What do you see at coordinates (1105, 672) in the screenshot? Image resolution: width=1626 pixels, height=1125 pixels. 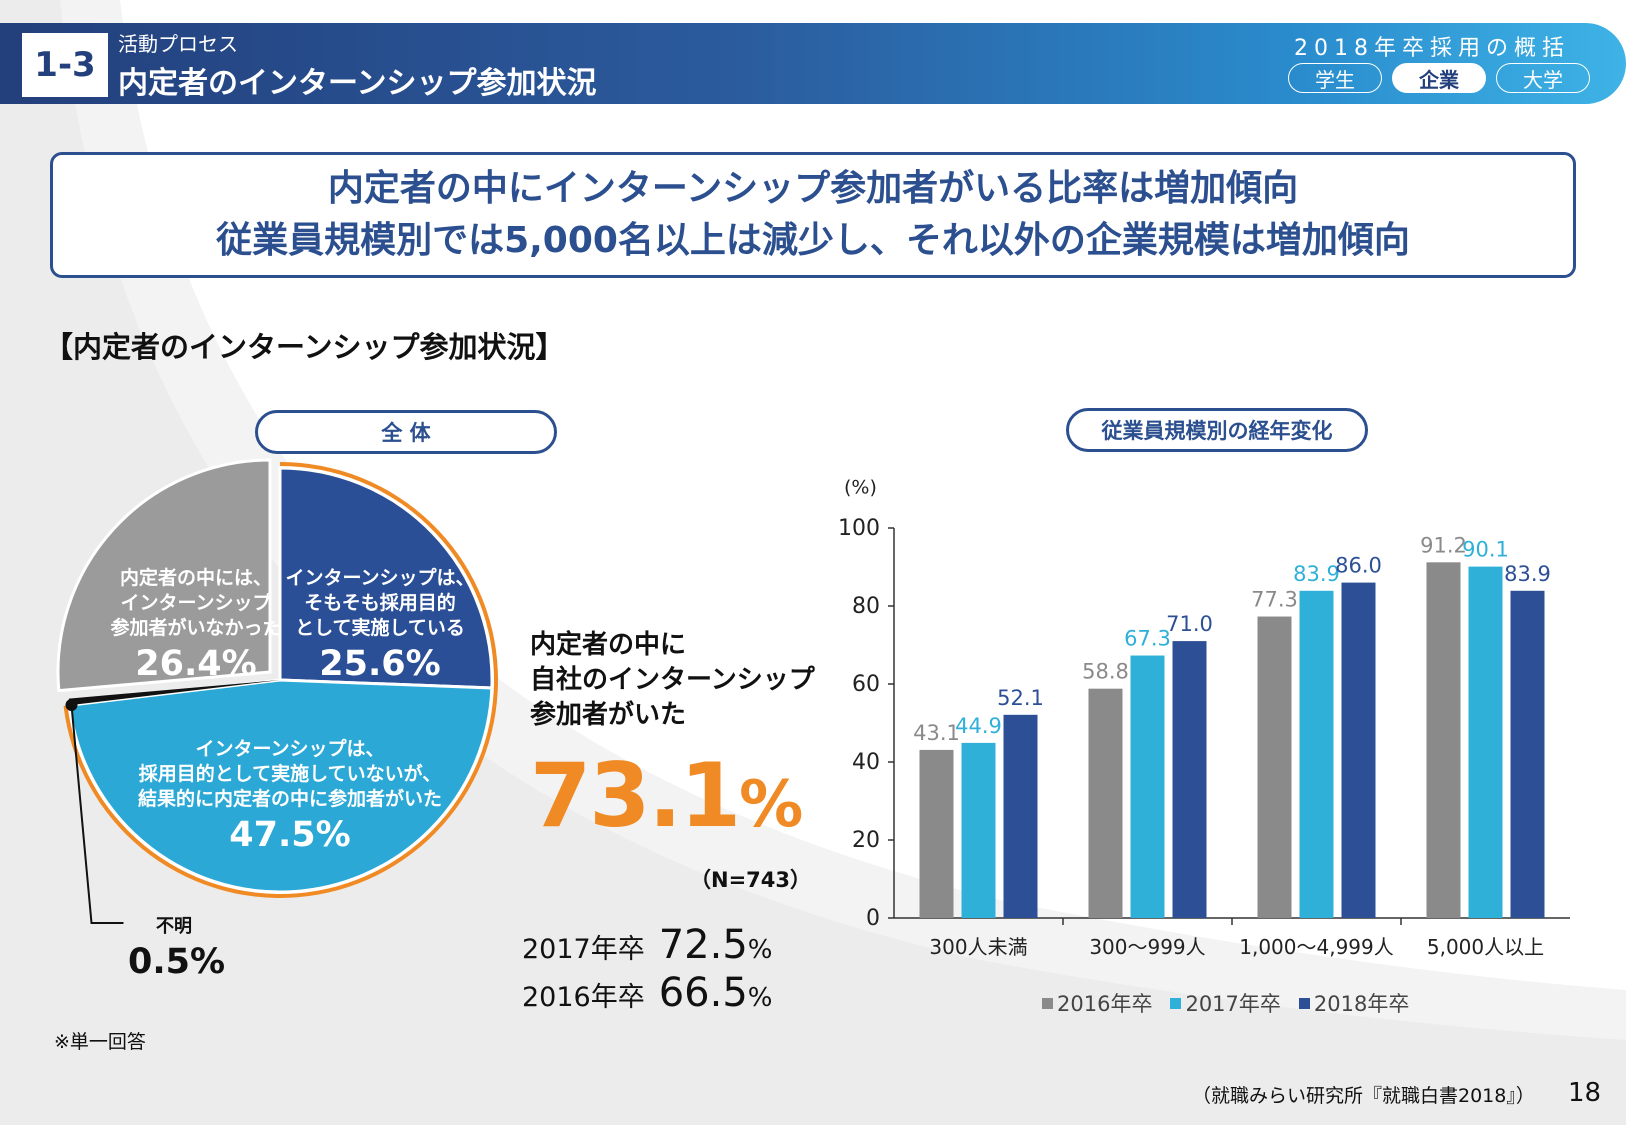 I see `bar-value-label: 58.8` at bounding box center [1105, 672].